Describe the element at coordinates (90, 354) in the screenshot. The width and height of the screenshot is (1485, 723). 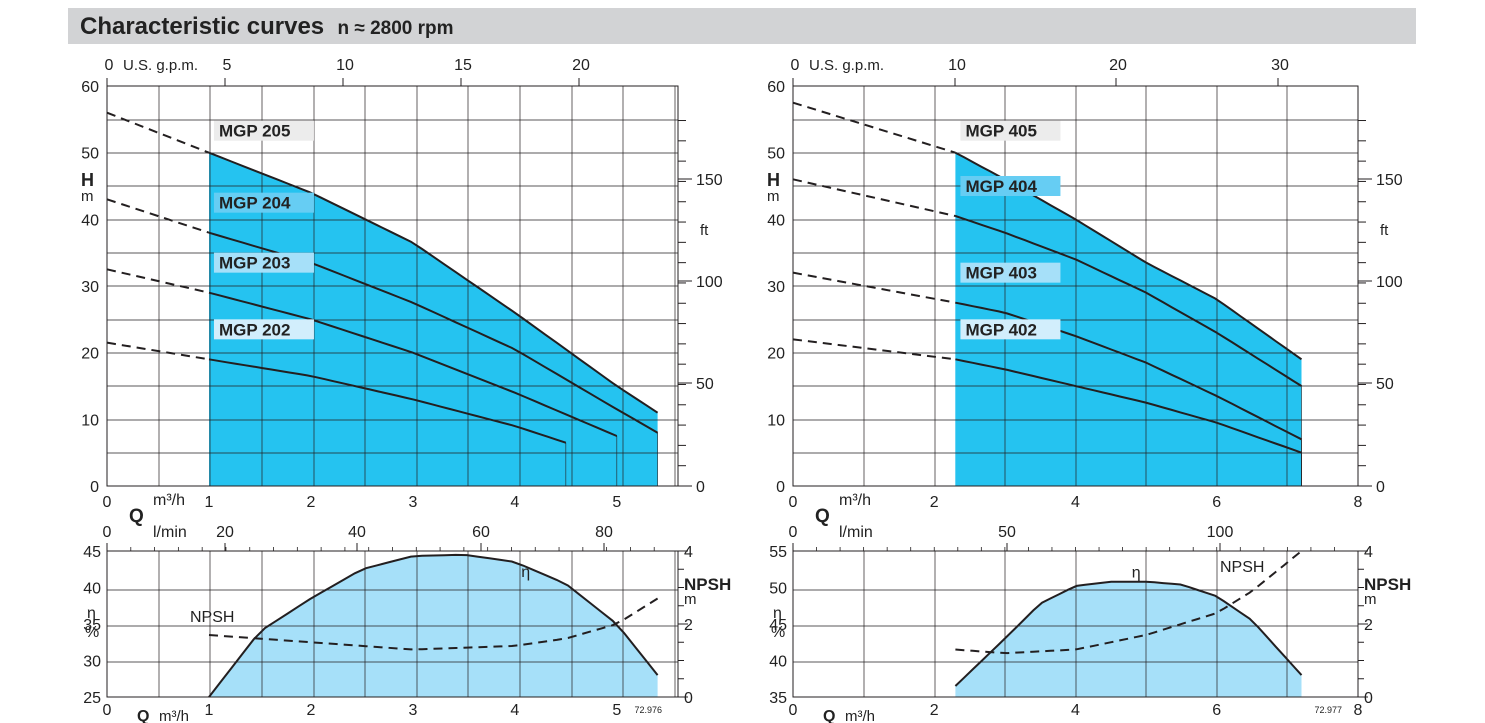
I see `y-tick-label: 20` at that location.